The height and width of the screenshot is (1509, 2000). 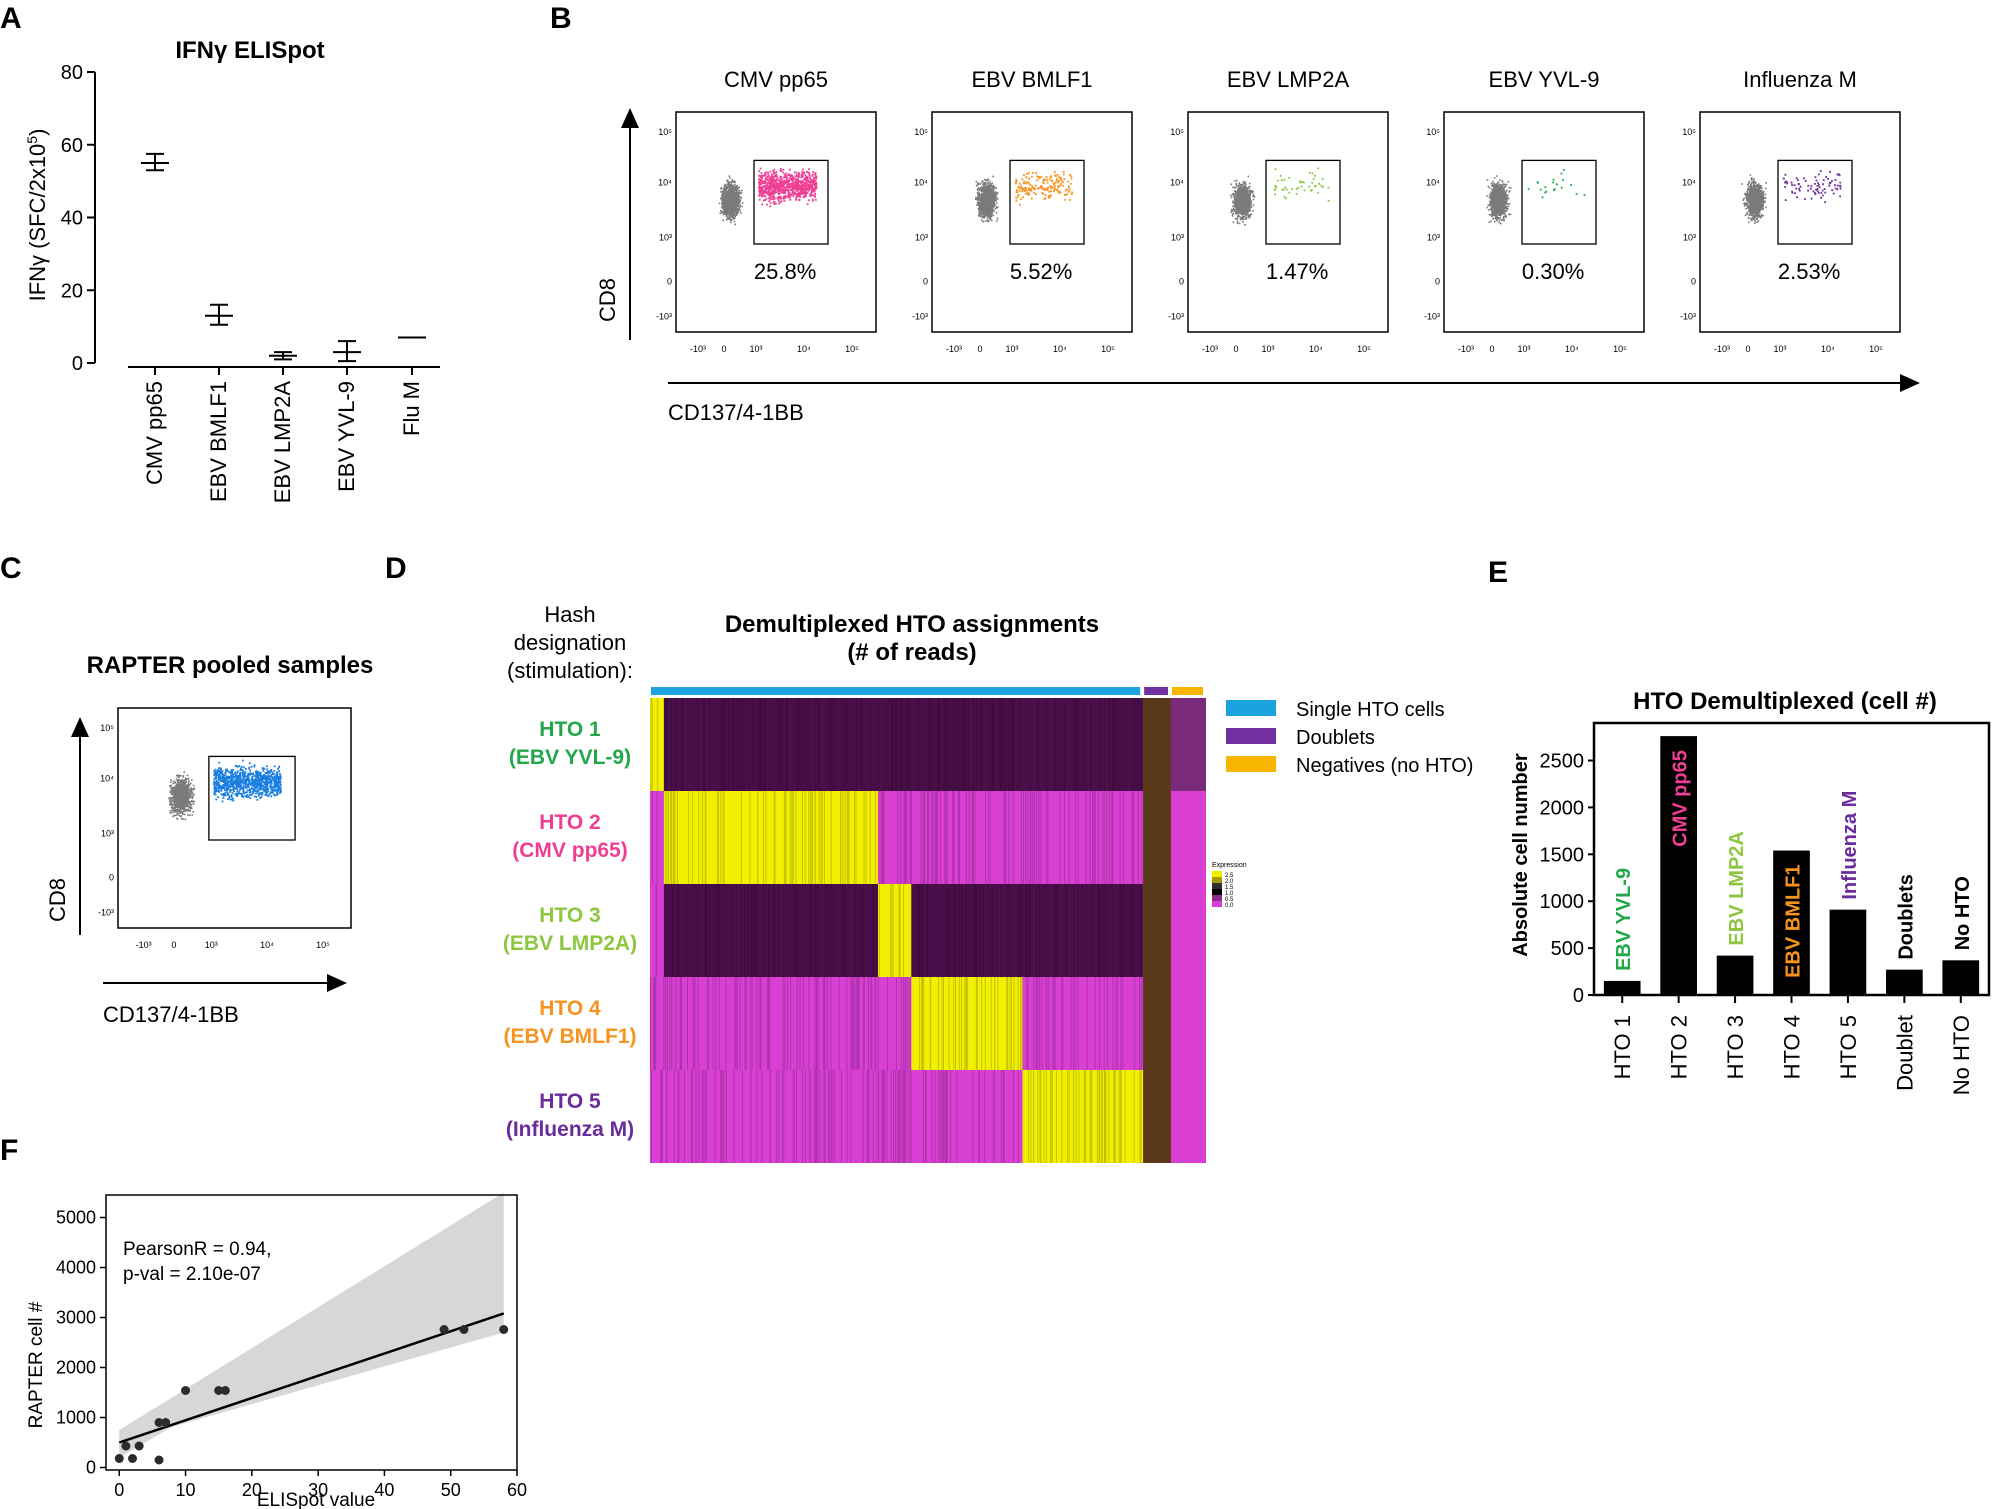 What do you see at coordinates (282, 442) in the screenshot?
I see `x-tick-label: EBV LMP2A` at bounding box center [282, 442].